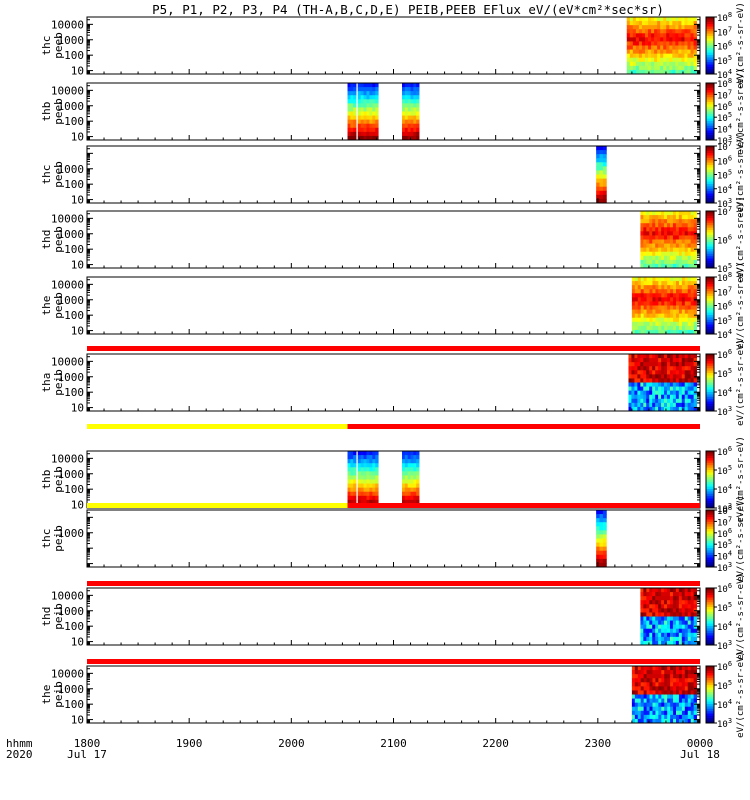  Describe the element at coordinates (724, 666) in the screenshot. I see `colorbar-tick-label: 10⁶` at that location.